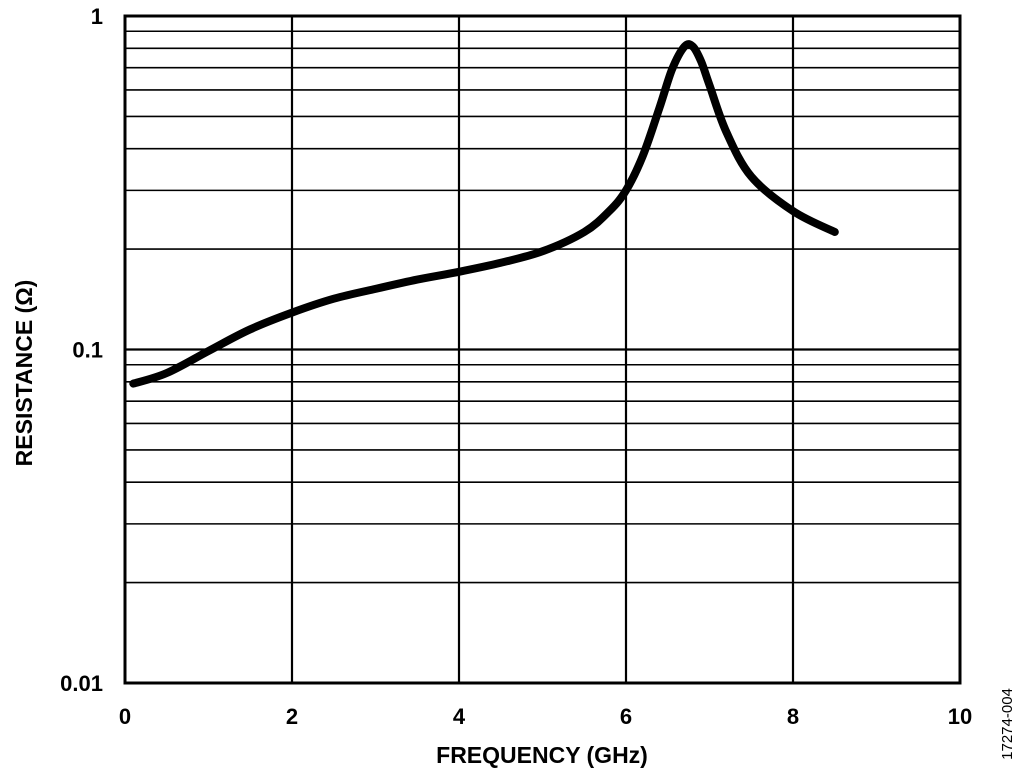 The height and width of the screenshot is (783, 1024). What do you see at coordinates (292, 716) in the screenshot?
I see `x-tick-label: 2` at bounding box center [292, 716].